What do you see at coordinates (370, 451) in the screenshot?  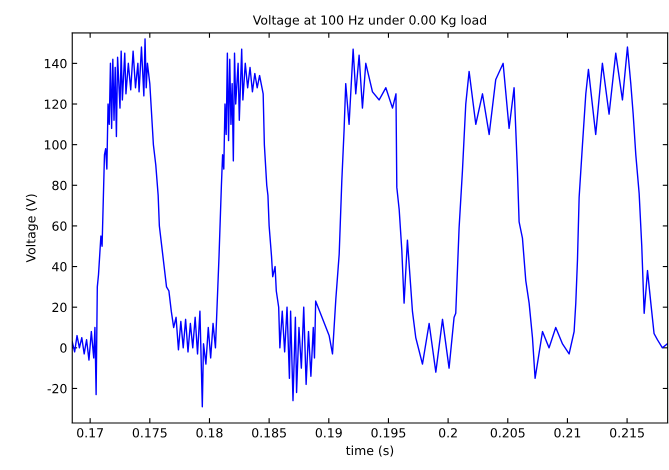 I see `x-axis-title: time (s)` at bounding box center [370, 451].